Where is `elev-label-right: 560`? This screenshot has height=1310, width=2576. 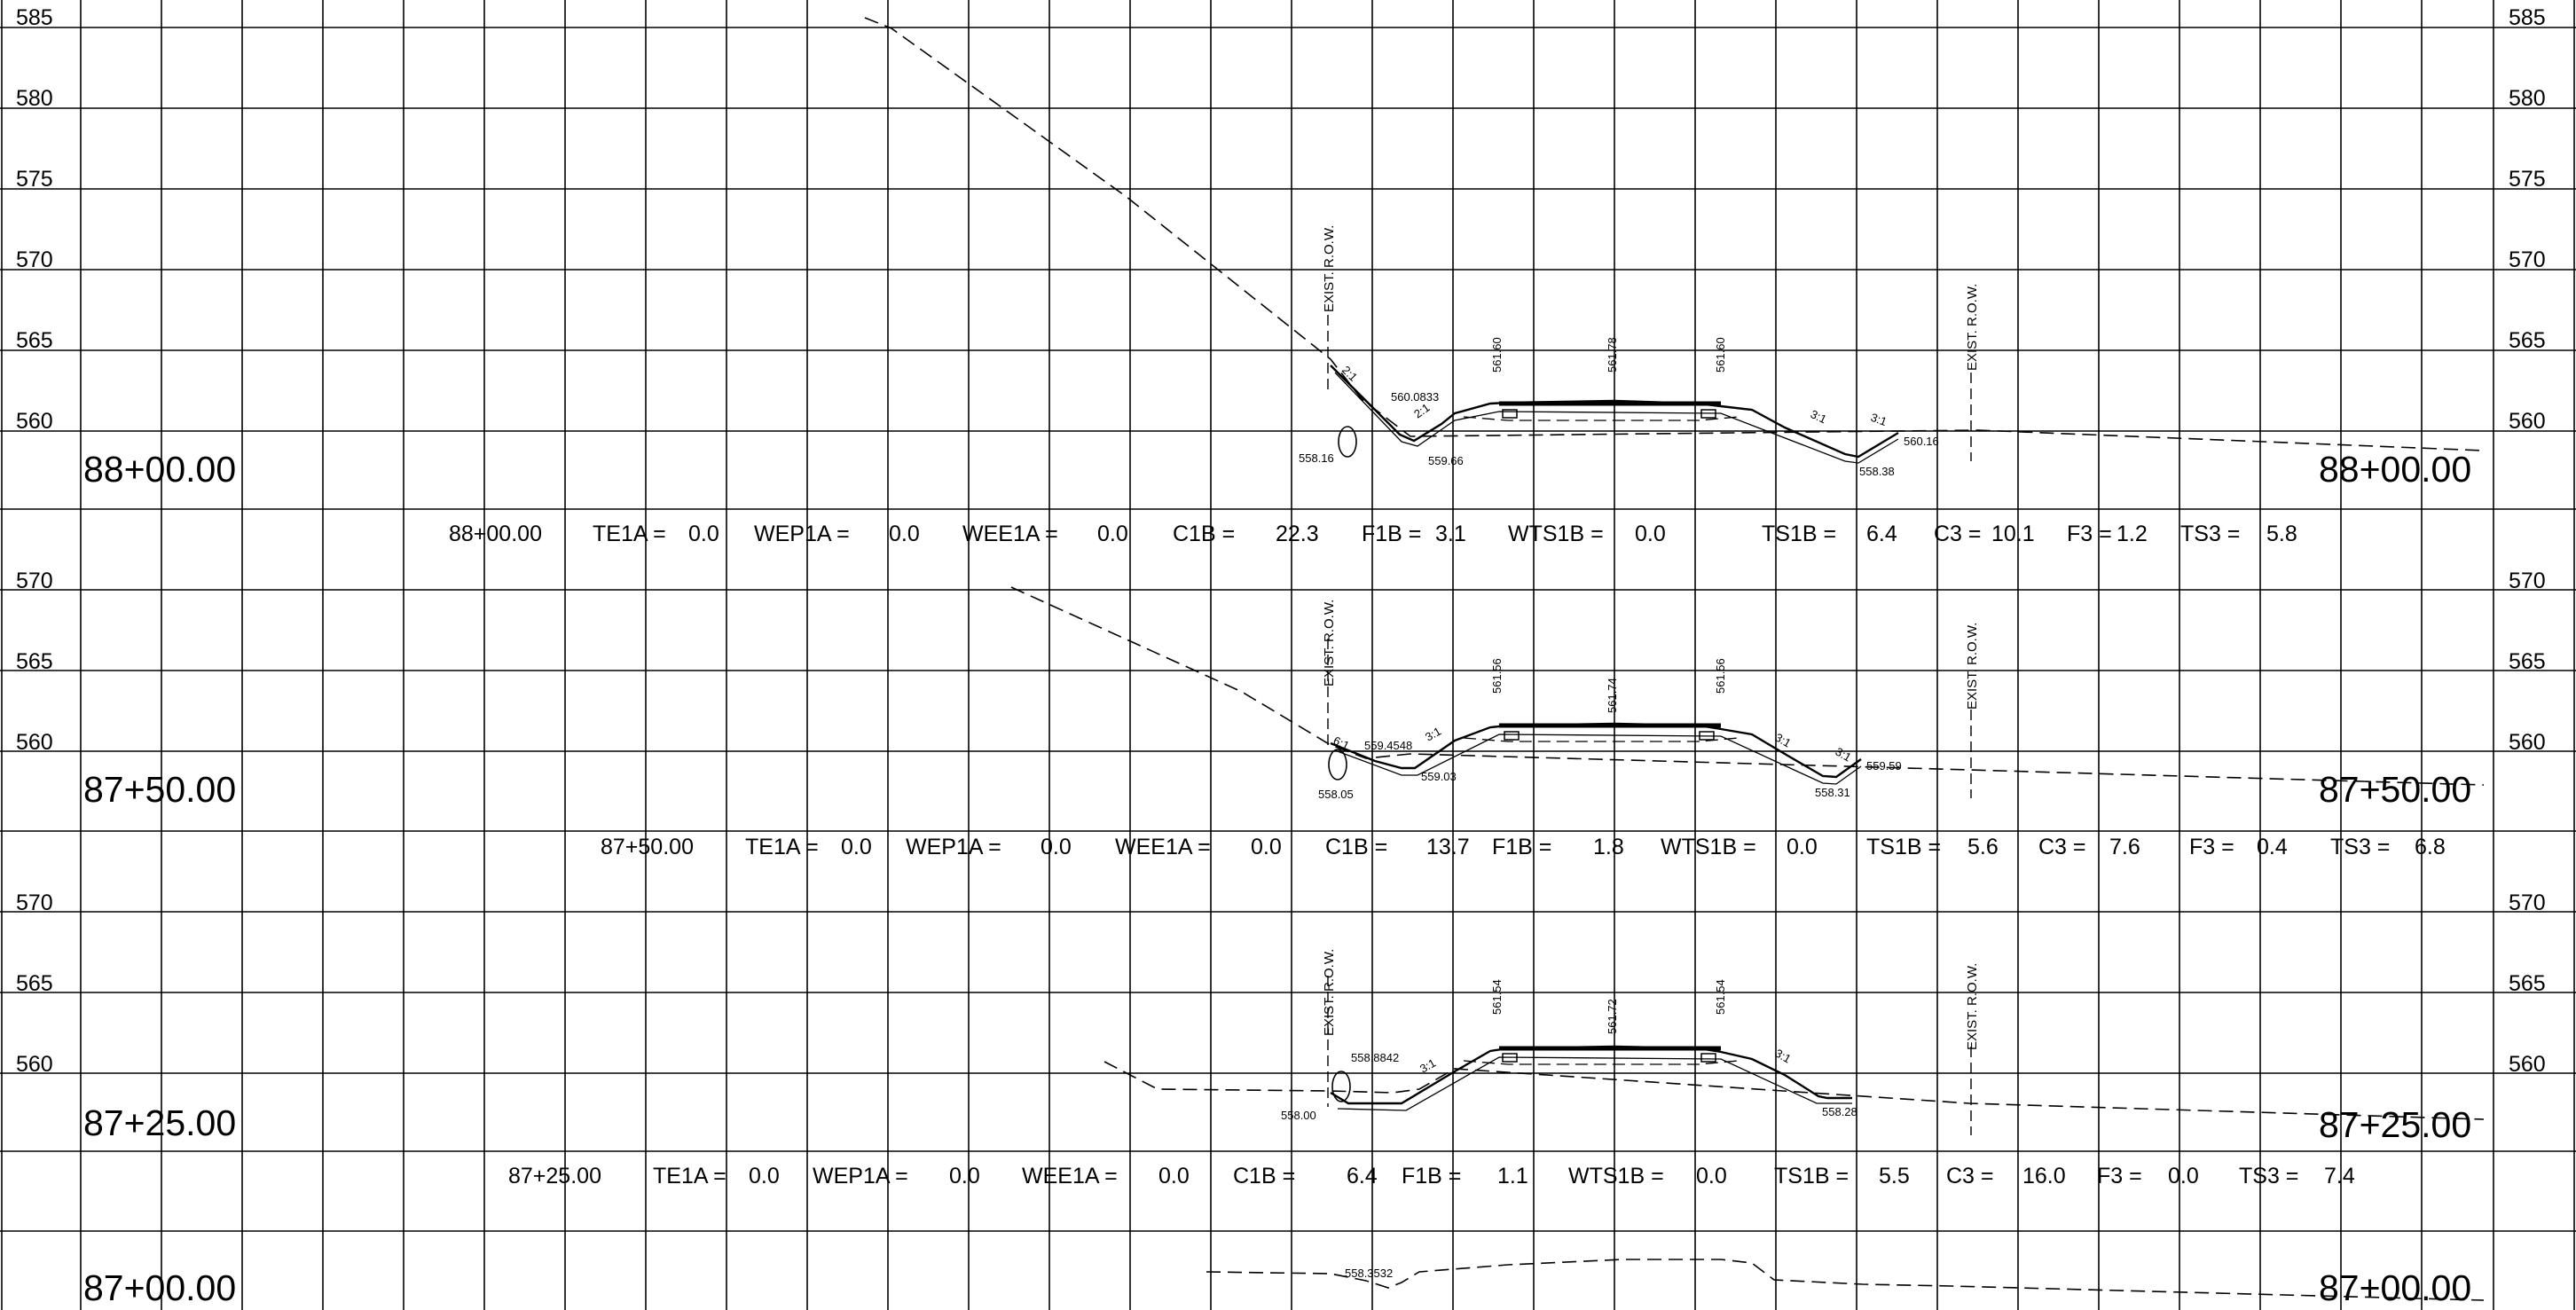
elev-label-right: 560 is located at coordinates (2527, 421).